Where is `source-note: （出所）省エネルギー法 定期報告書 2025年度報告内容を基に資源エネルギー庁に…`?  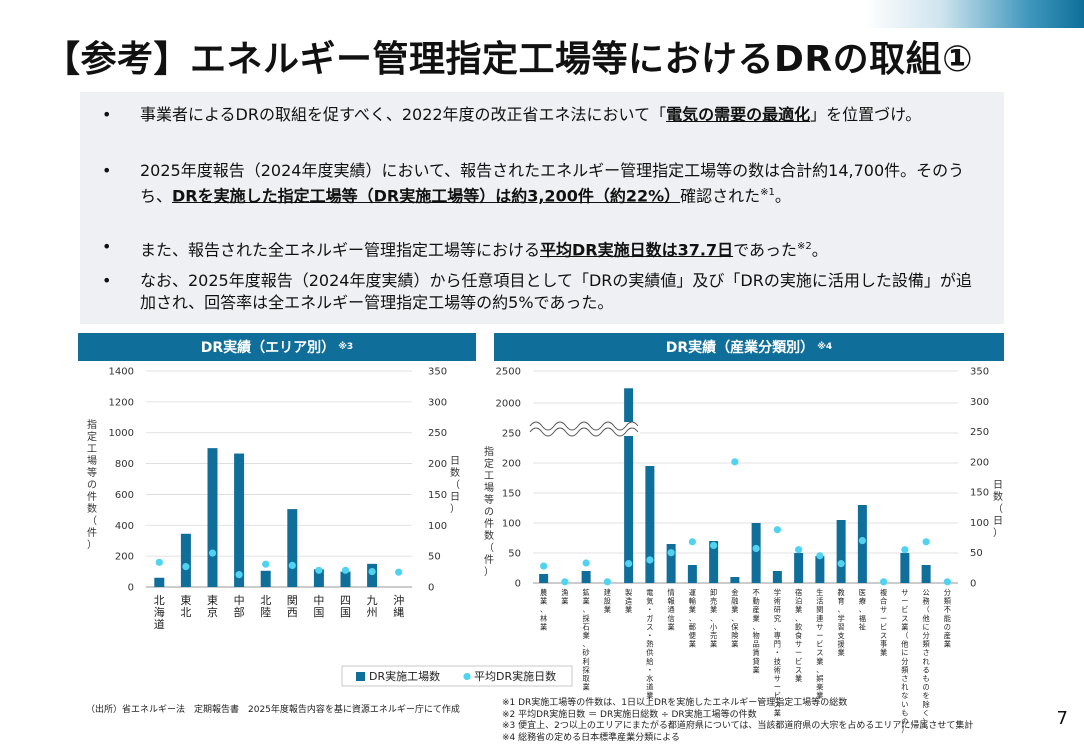 source-note: （出所）省エネルギー法 定期報告書 2025年度報告内容を基に資源エネルギー庁に… is located at coordinates (273, 710).